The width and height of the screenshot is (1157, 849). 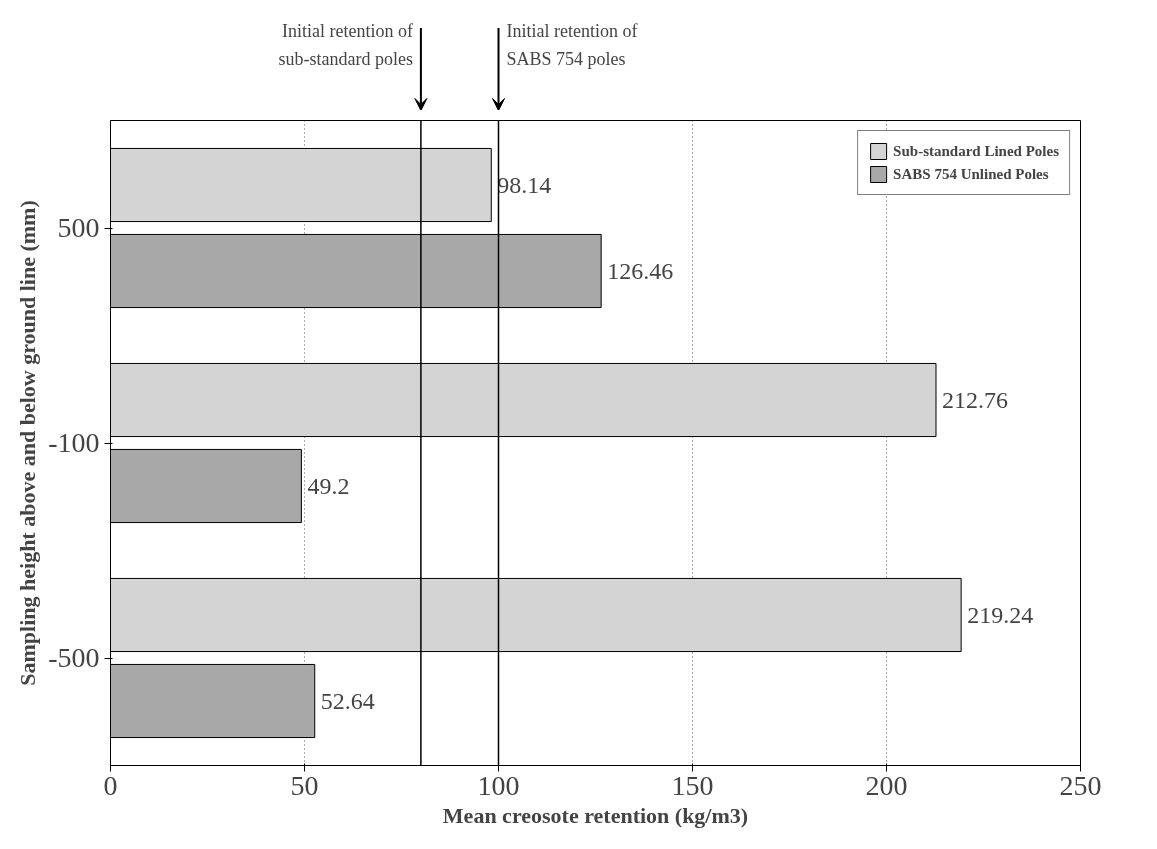 What do you see at coordinates (347, 700) in the screenshot?
I see `data-label: 52.64` at bounding box center [347, 700].